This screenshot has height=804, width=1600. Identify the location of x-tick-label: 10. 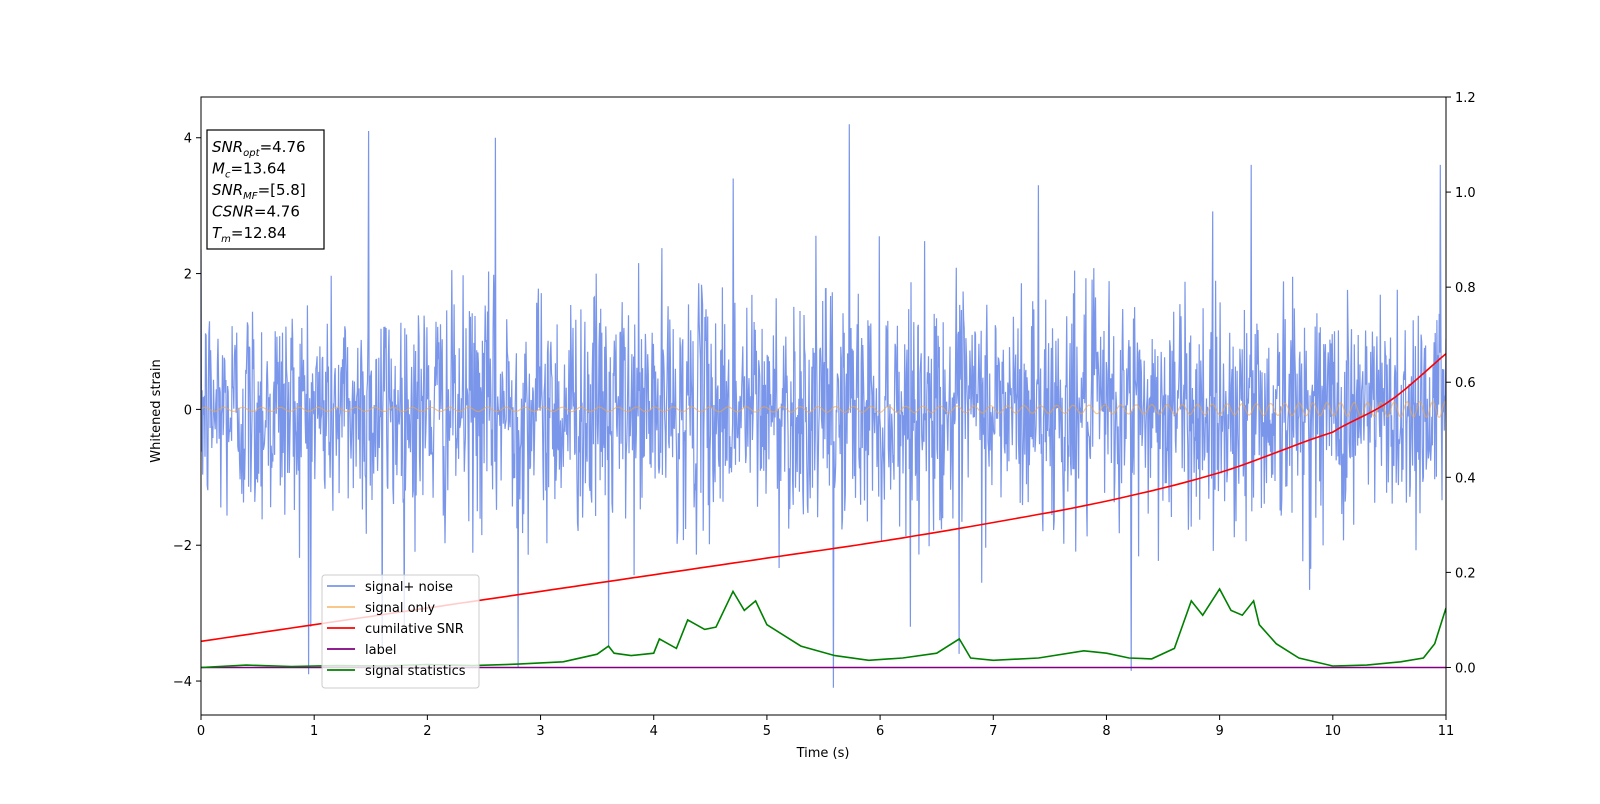
(1333, 731).